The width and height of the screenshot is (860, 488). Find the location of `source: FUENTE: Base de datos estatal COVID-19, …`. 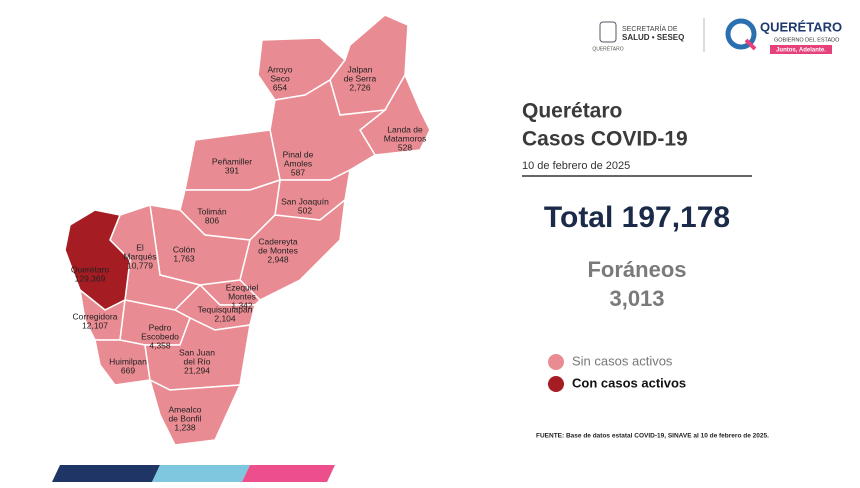

source: FUENTE: Base de datos estatal COVID-19, … is located at coordinates (652, 436).